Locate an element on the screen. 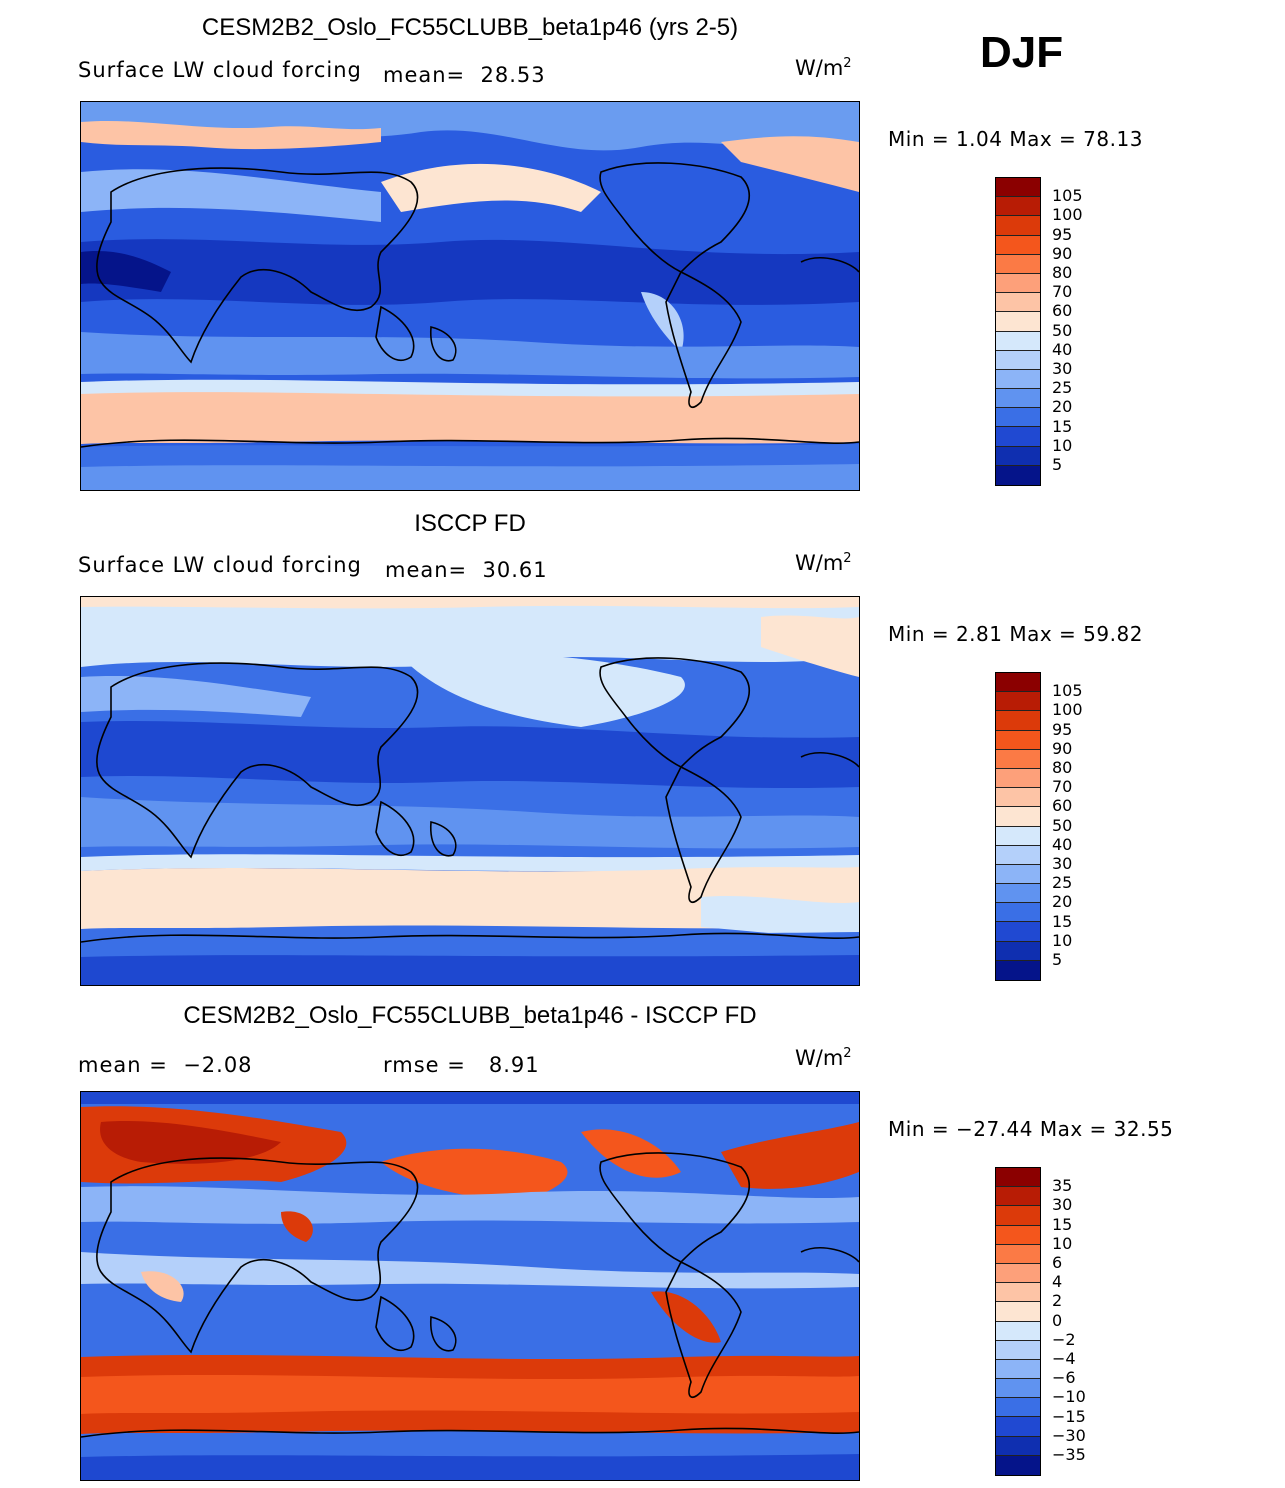 This screenshot has height=1488, width=1285. panel3-colorbar-tick-label: 10 is located at coordinates (1062, 1243).